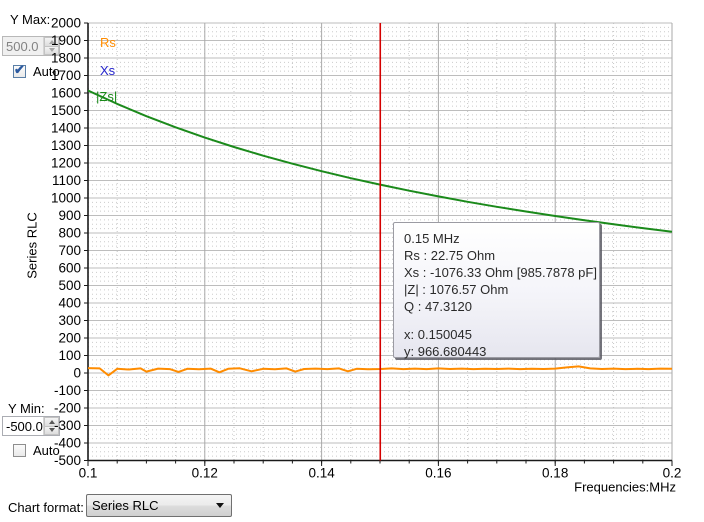  Describe the element at coordinates (66, 40) in the screenshot. I see `y-tick-label: 1900` at that location.